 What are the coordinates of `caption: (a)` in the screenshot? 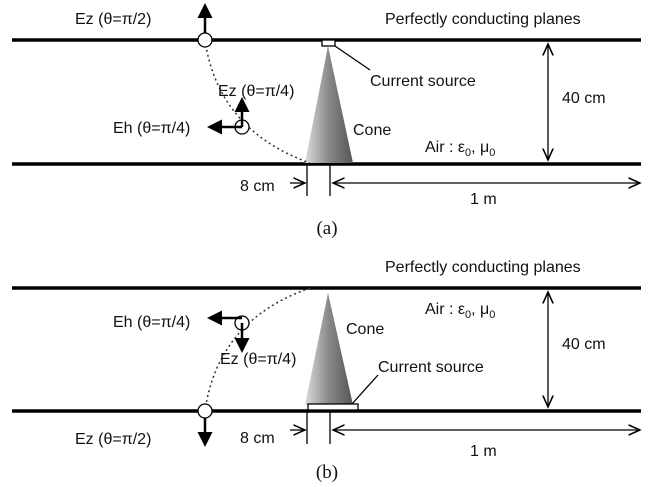 It's located at (326, 228).